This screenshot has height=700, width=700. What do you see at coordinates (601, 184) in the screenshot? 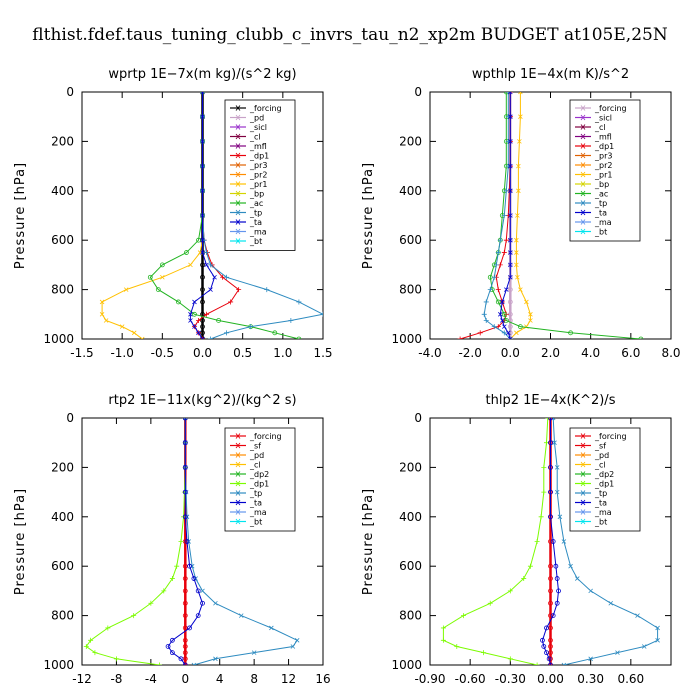
I see `legend-label: _bp` at bounding box center [601, 184].